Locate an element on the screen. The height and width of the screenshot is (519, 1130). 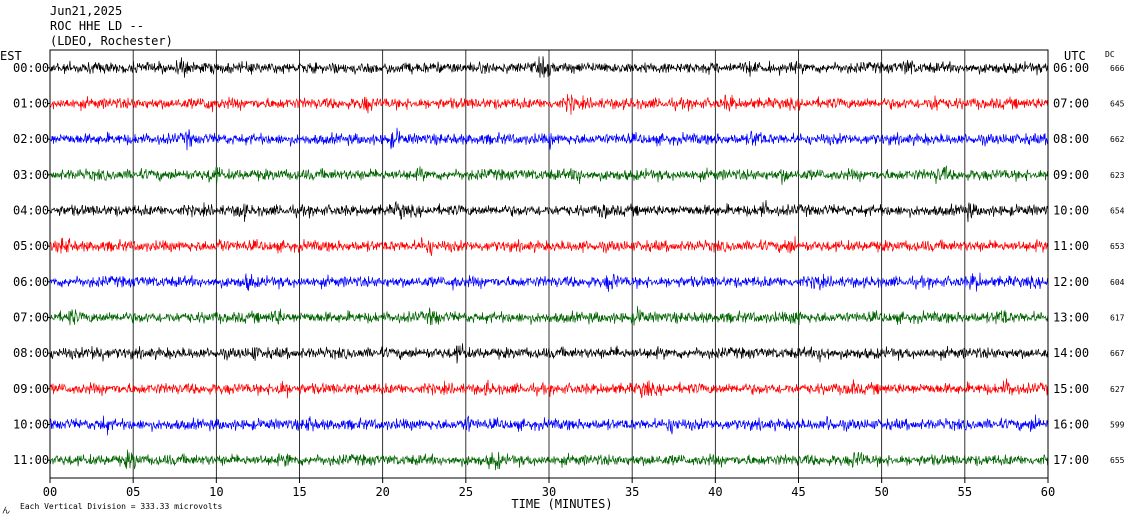
logo-mark: ん is located at coordinates (6, 510).